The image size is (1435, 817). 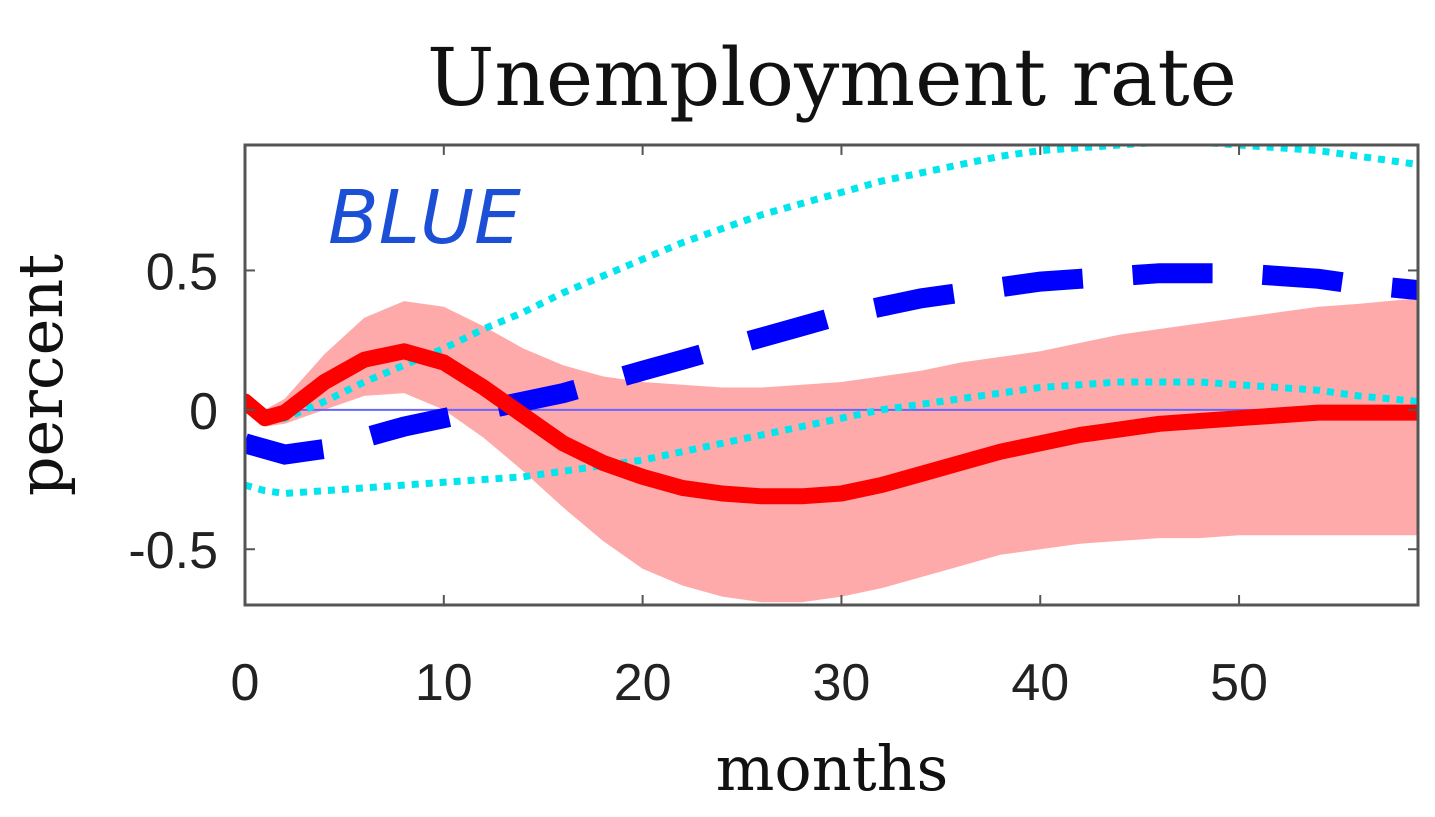 What do you see at coordinates (842, 683) in the screenshot?
I see `x-tick-label: 30` at bounding box center [842, 683].